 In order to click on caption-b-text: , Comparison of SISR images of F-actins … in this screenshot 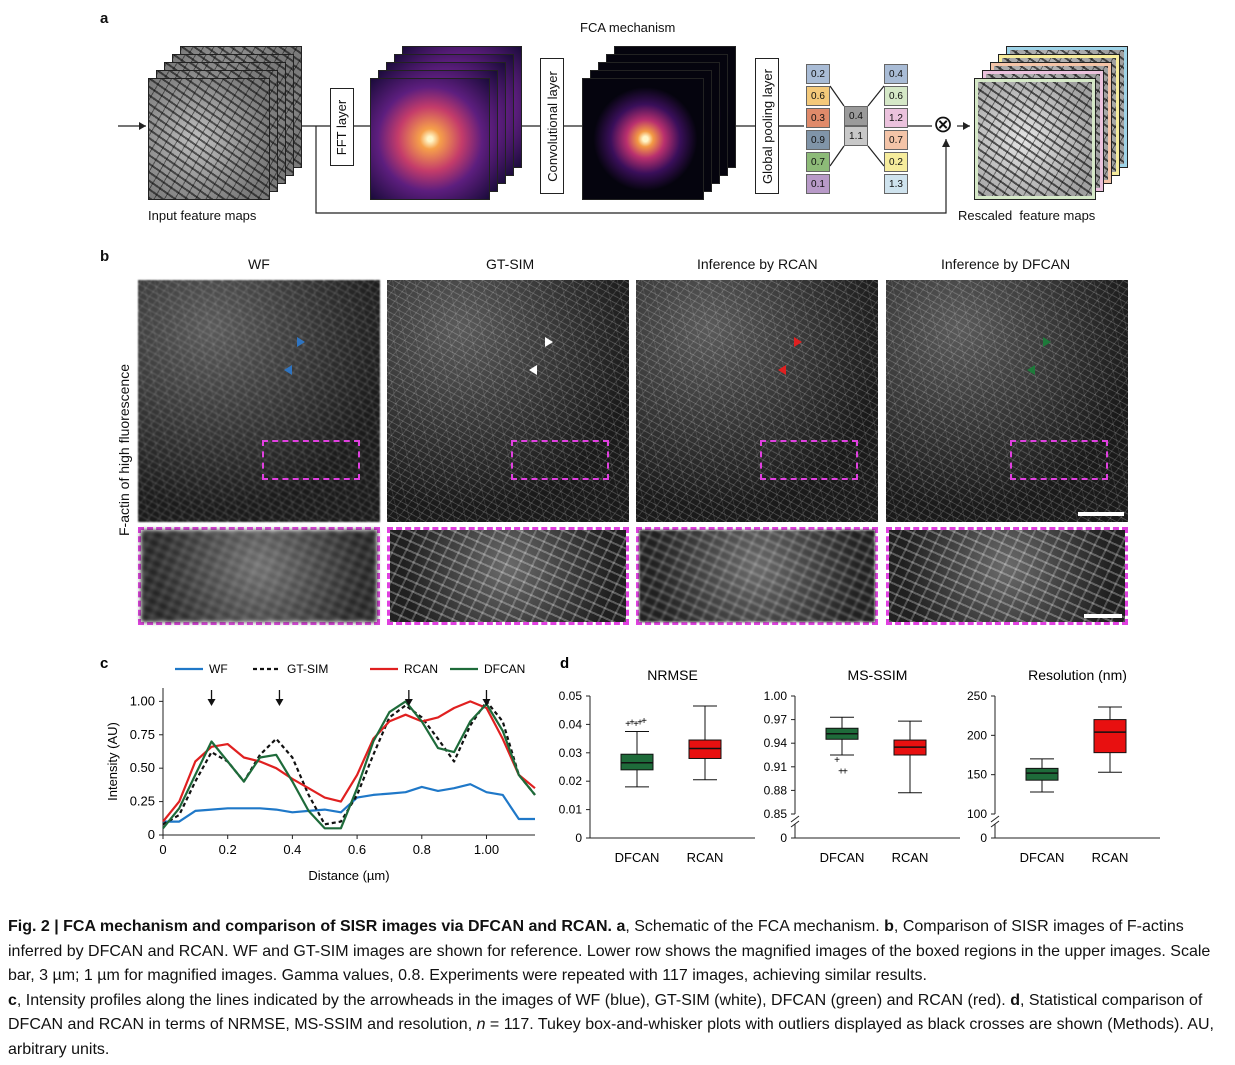, I will do `click(609, 951)`.